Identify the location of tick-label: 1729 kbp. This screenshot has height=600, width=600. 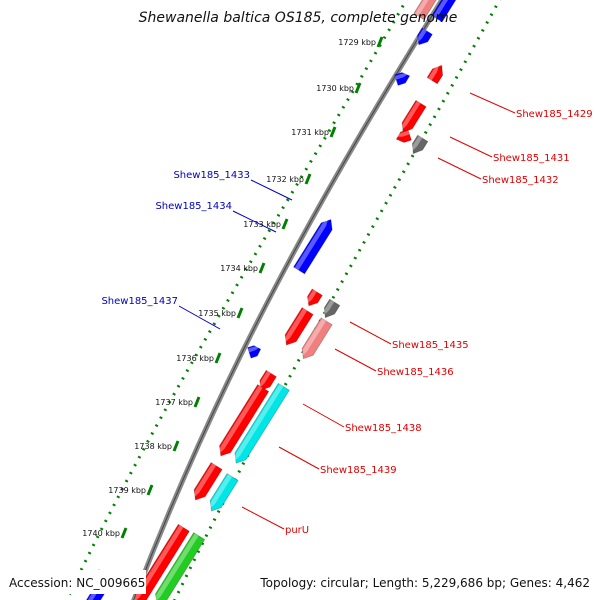
(357, 42).